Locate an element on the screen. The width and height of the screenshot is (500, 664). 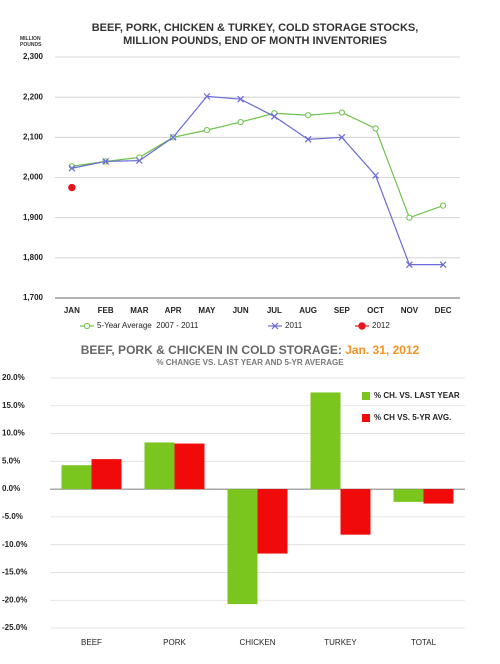
y-tick-label: -15.0% is located at coordinates (14, 572).